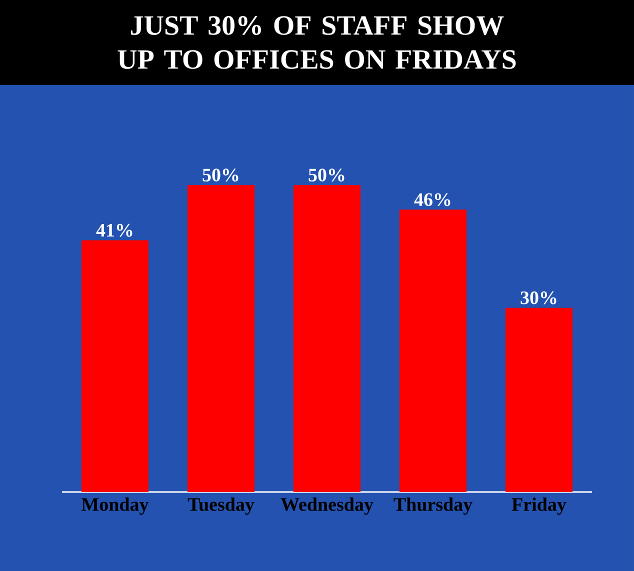 The width and height of the screenshot is (634, 571). Describe the element at coordinates (114, 230) in the screenshot. I see `data-label: 41%` at that location.